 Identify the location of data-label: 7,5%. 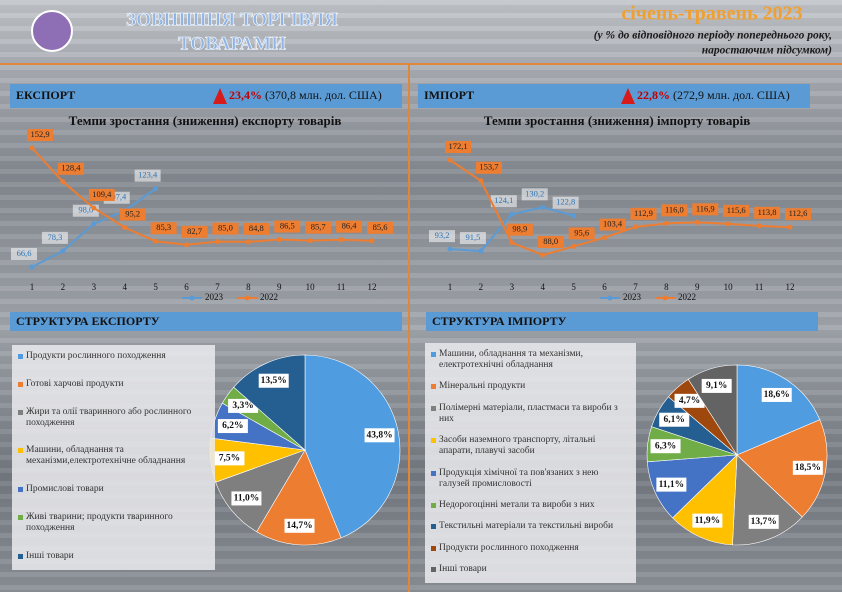
(229, 459).